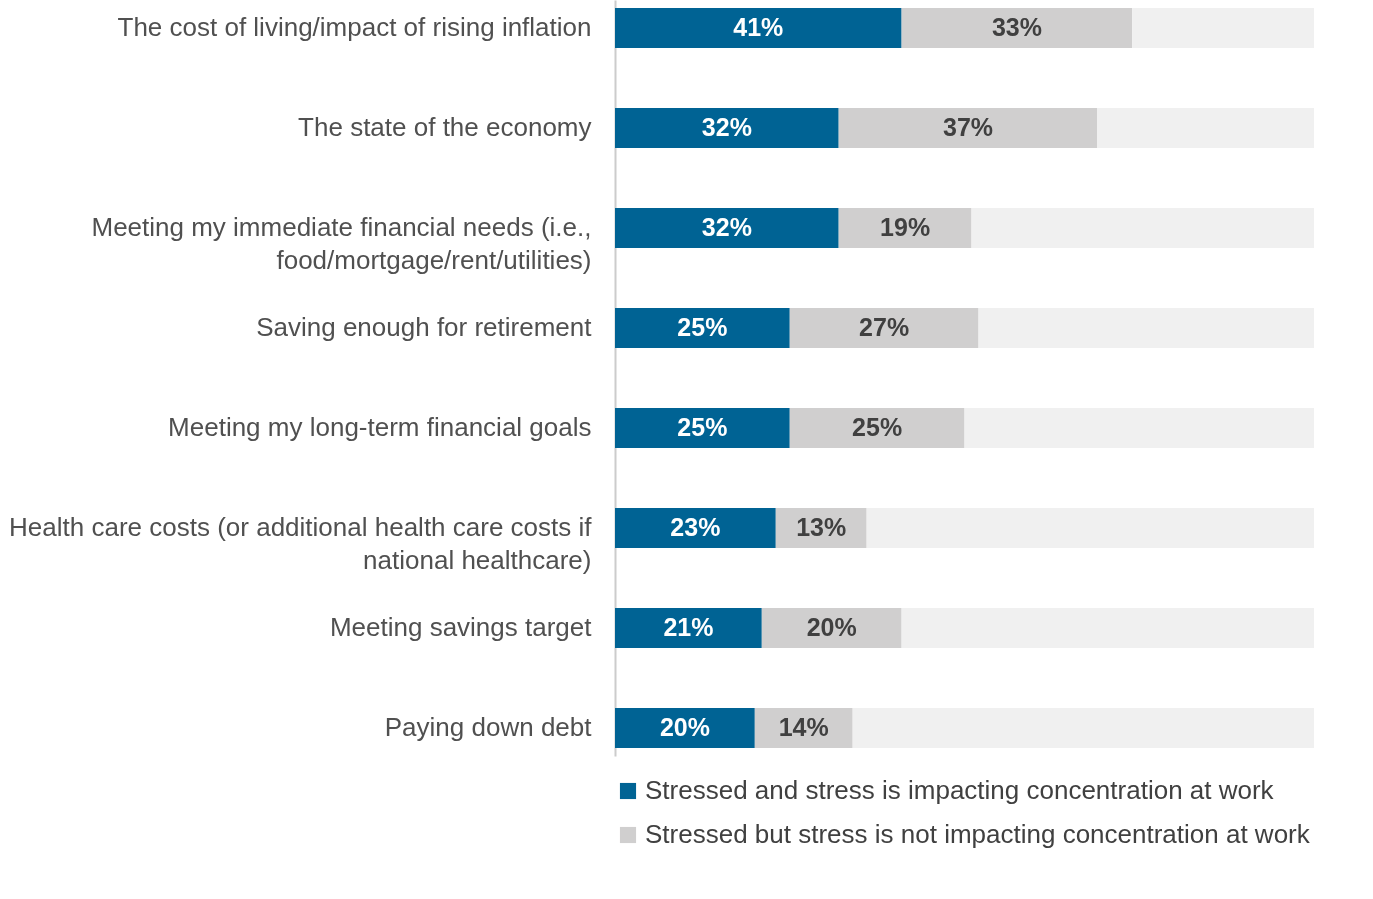 The image size is (1373, 899). I want to click on data-label: 37%, so click(968, 127).